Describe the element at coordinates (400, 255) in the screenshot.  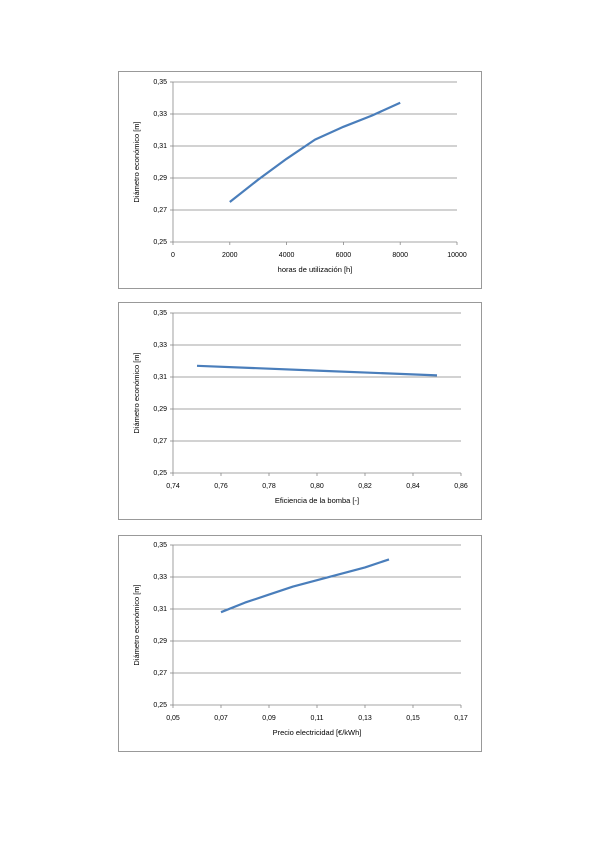
I see `x-tick-label: 8000` at that location.